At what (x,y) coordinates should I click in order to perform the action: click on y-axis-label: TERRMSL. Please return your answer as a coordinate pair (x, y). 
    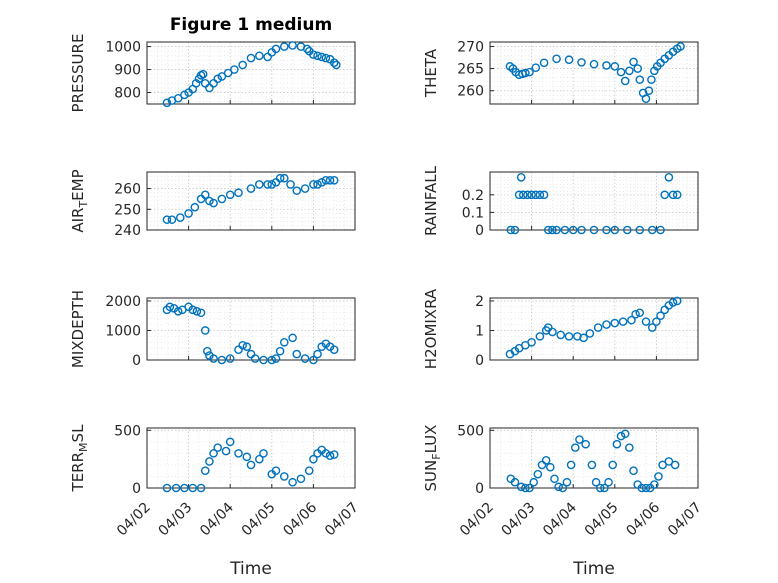
    Looking at the image, I should click on (79, 458).